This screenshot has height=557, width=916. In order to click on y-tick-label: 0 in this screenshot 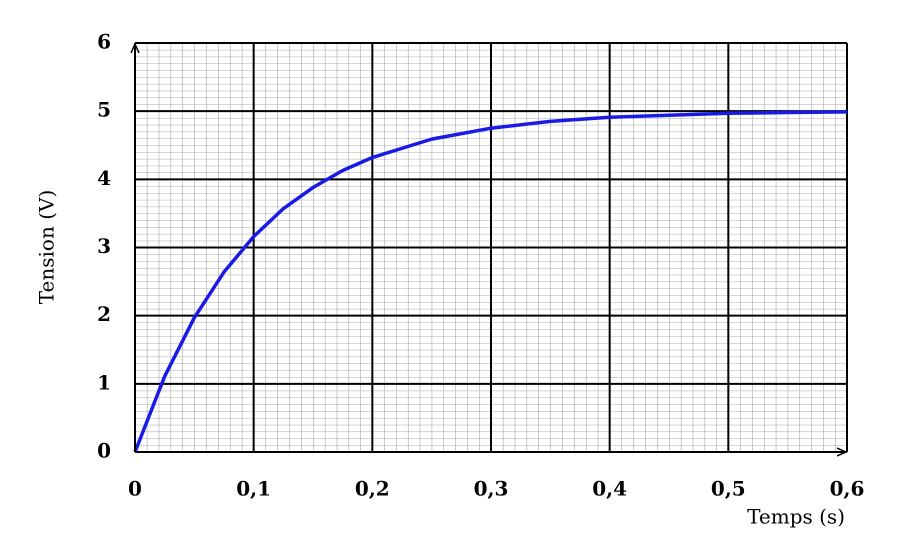, I will do `click(104, 451)`.